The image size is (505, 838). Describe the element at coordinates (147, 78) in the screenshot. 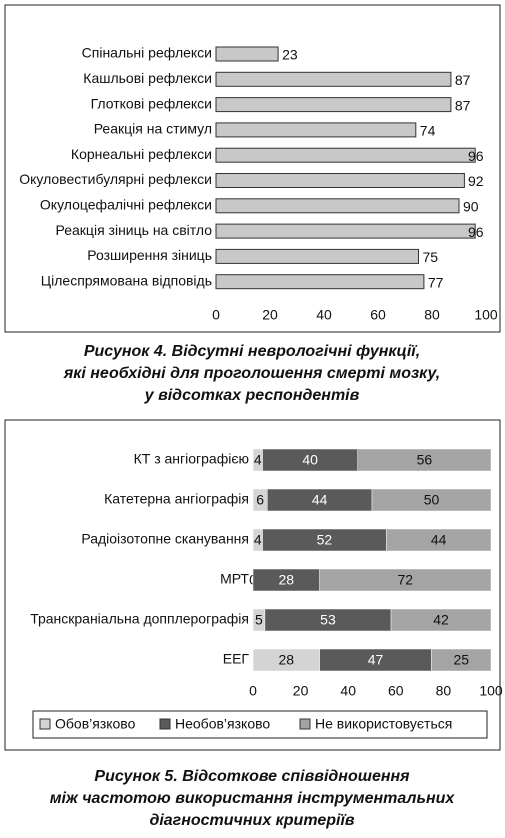

I see `y-tick-label: Кашльові рефлекси` at that location.